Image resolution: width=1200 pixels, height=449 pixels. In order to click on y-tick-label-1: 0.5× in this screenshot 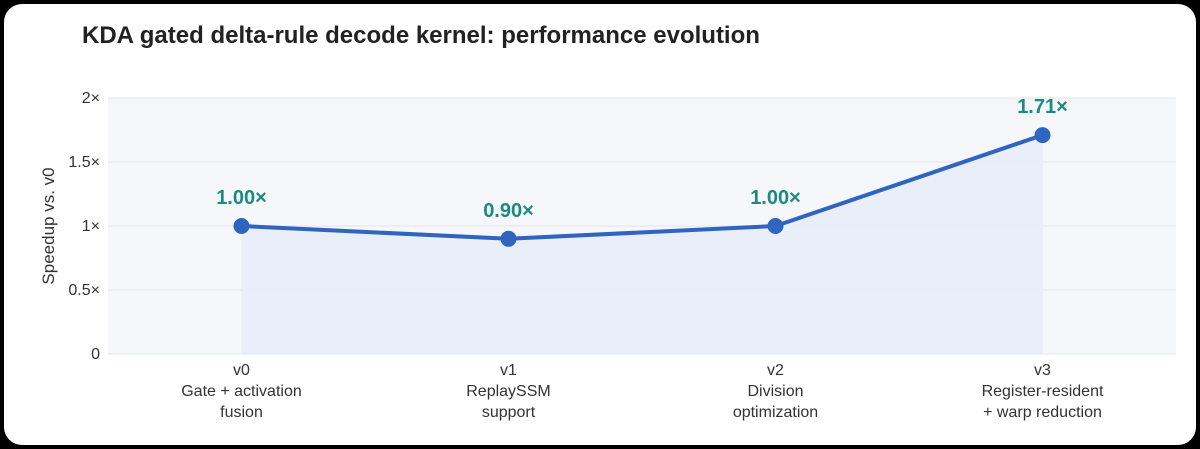, I will do `click(84, 290)`.